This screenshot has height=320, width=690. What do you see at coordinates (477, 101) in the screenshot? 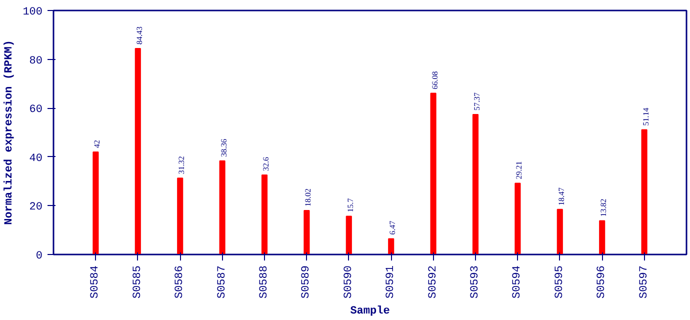
I see `data-label: 57.37` at bounding box center [477, 101].